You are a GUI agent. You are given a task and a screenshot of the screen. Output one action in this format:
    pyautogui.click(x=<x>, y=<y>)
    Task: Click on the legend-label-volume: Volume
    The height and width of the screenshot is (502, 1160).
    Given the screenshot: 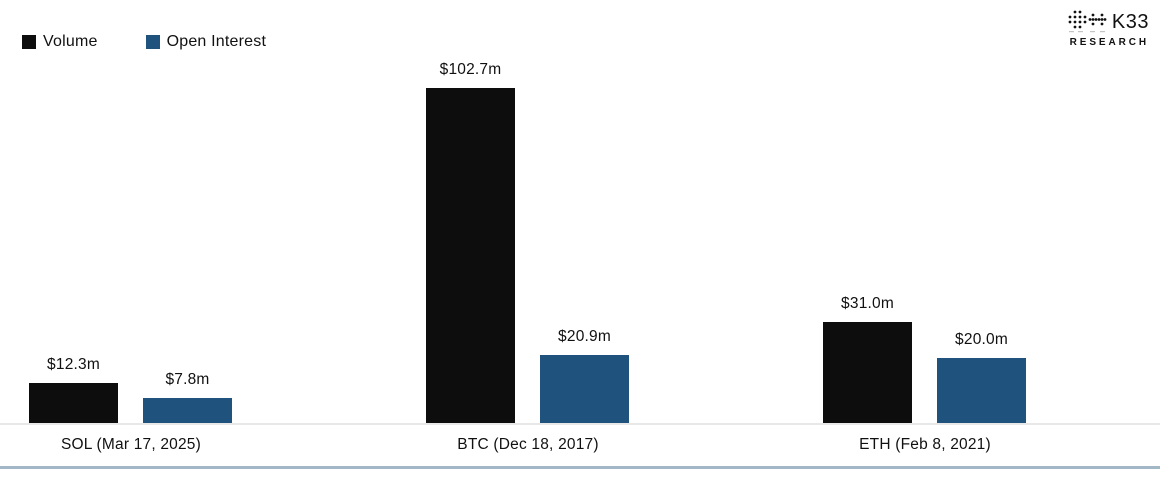 What is the action you would take?
    pyautogui.click(x=70, y=41)
    